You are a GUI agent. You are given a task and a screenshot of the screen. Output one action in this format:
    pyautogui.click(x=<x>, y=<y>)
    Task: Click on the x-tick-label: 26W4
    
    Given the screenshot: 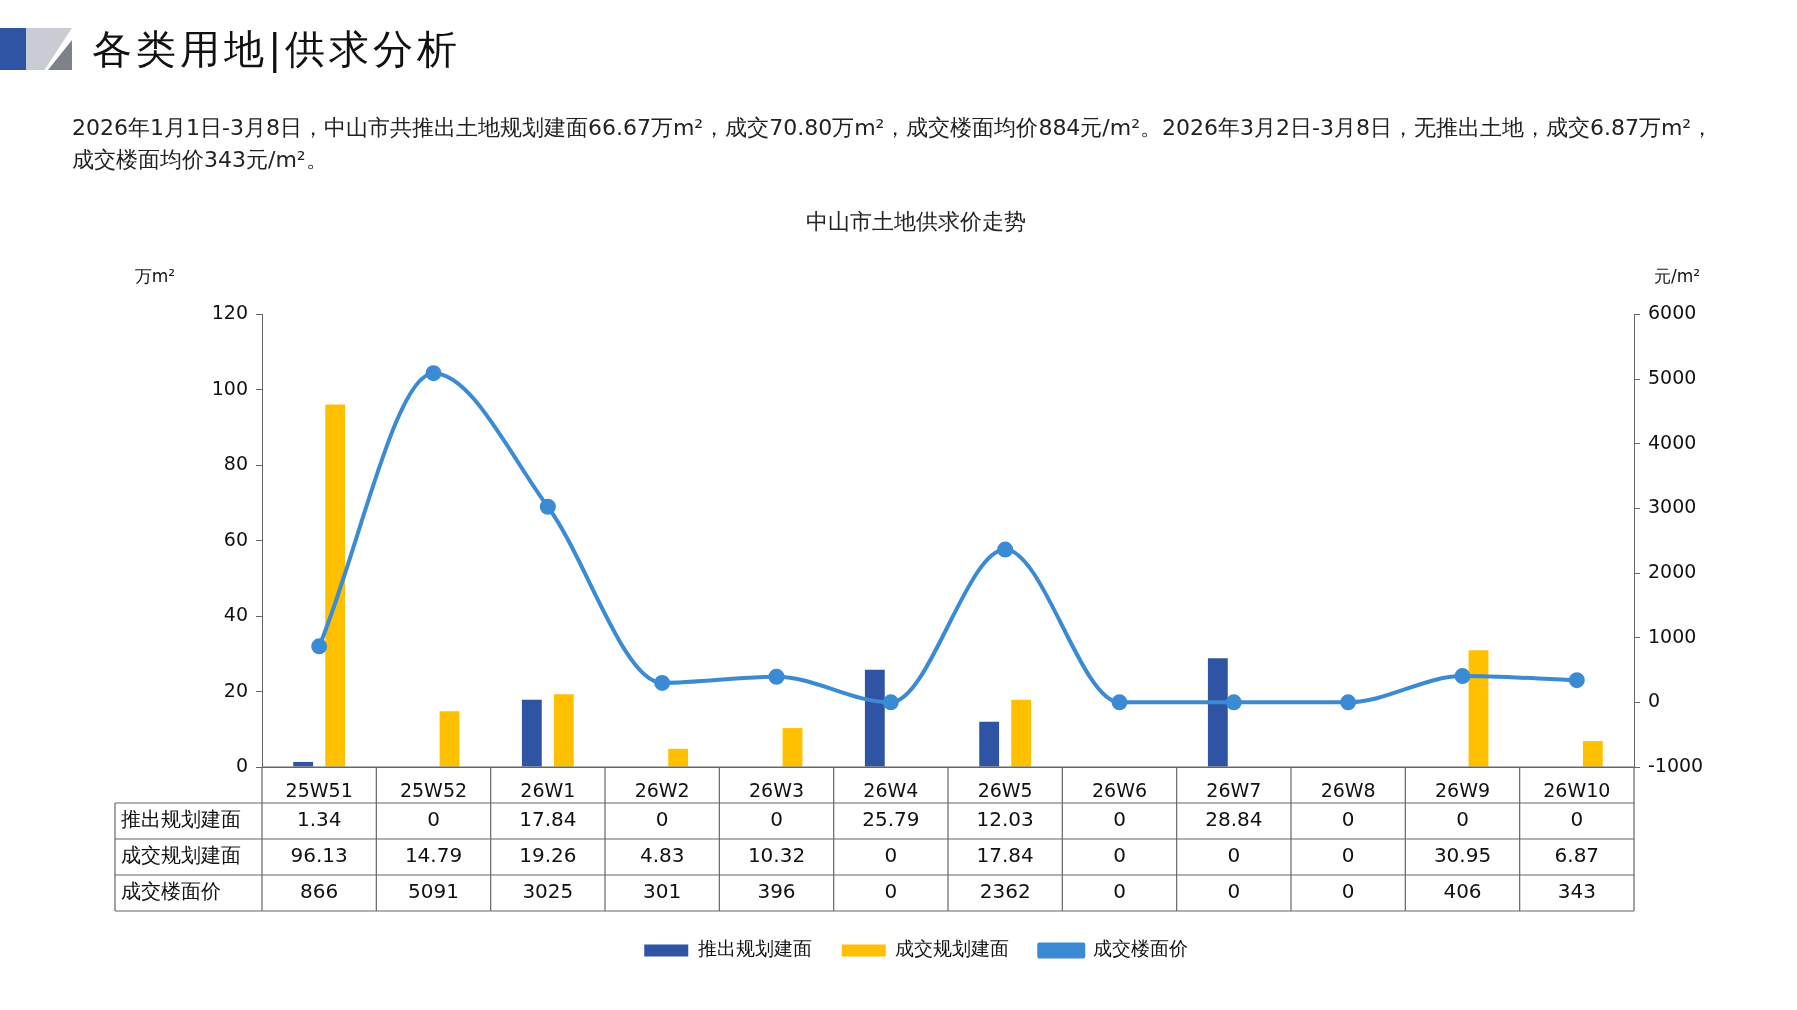 What is the action you would take?
    pyautogui.click(x=891, y=790)
    